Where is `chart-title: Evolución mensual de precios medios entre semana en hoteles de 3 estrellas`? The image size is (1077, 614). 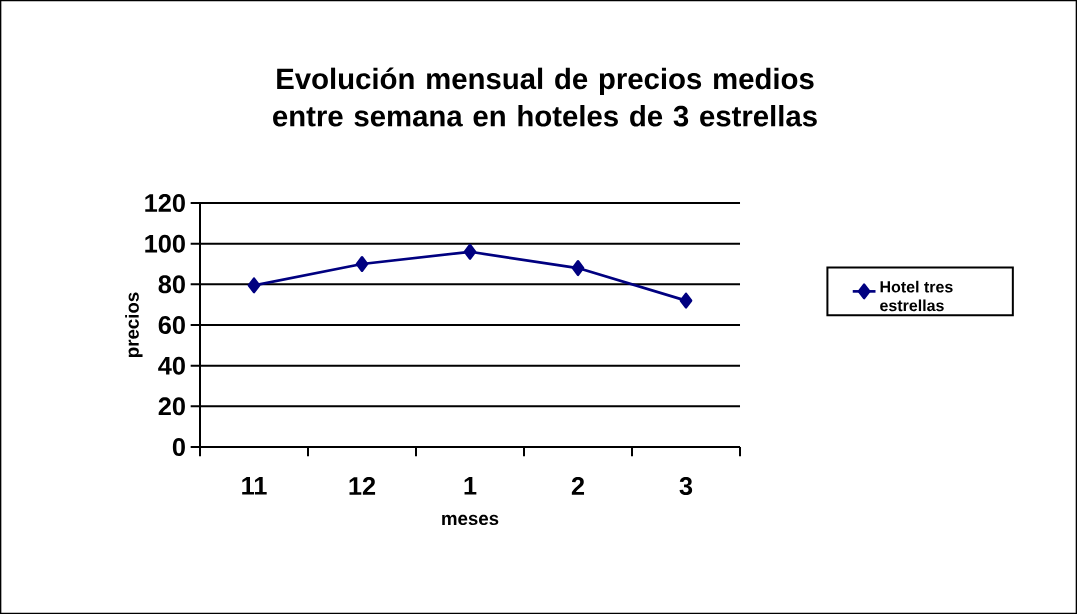
chart-title: Evolución mensual de precios medios entre semana en hoteles de 3 estrellas is located at coordinates (545, 97).